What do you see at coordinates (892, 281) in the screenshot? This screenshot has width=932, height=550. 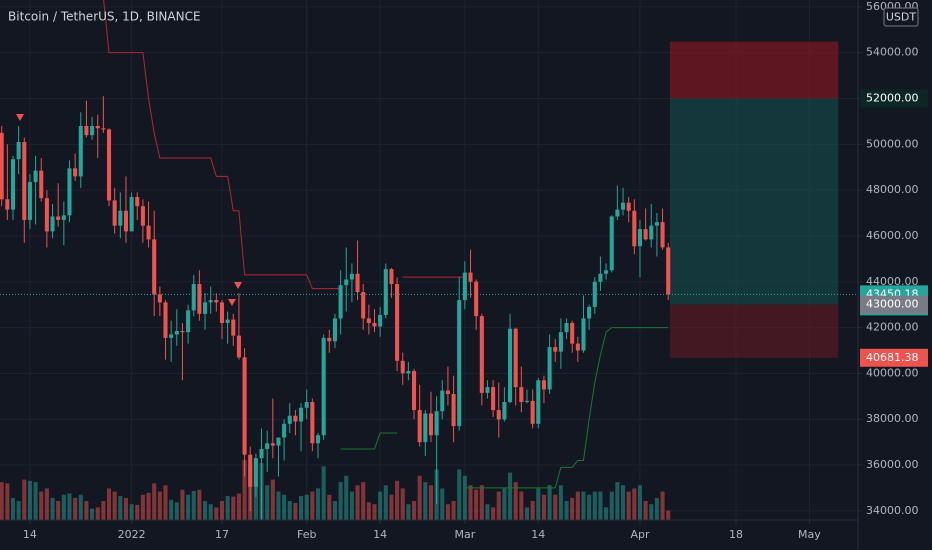 I see `y-tick-label: 44000.00` at bounding box center [892, 281].